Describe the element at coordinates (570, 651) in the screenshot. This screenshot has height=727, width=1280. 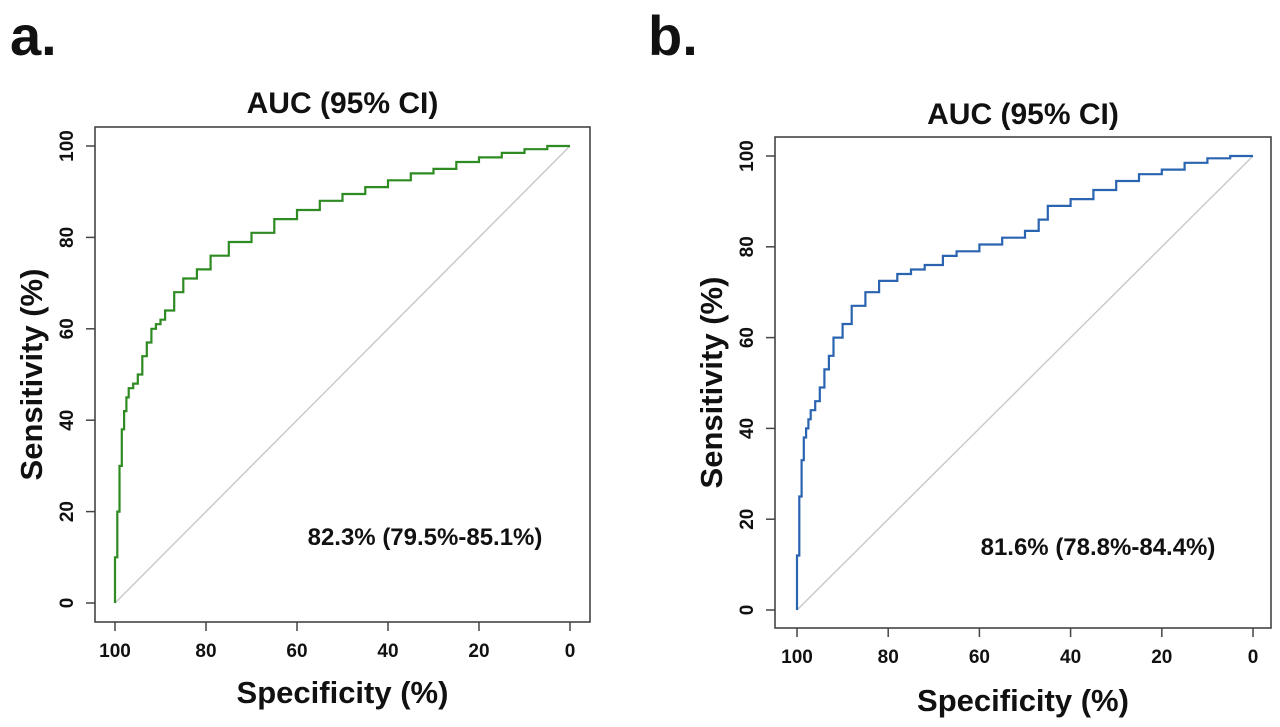
I see `panel-a-x-tick-label: 0` at that location.